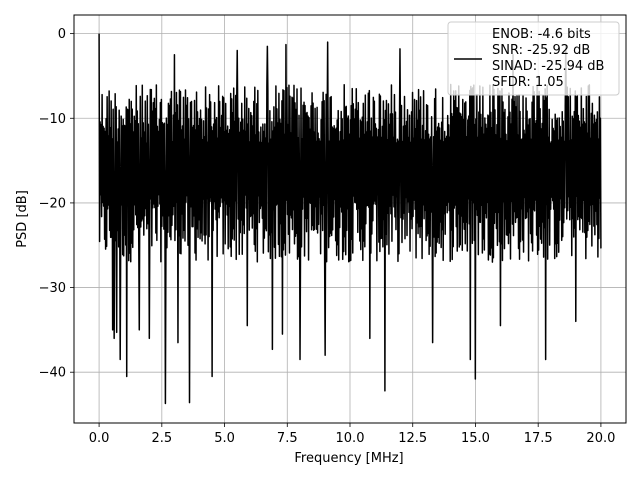 The height and width of the screenshot is (480, 640). What do you see at coordinates (350, 438) in the screenshot?
I see `x-tick-label: 10.0` at bounding box center [350, 438].